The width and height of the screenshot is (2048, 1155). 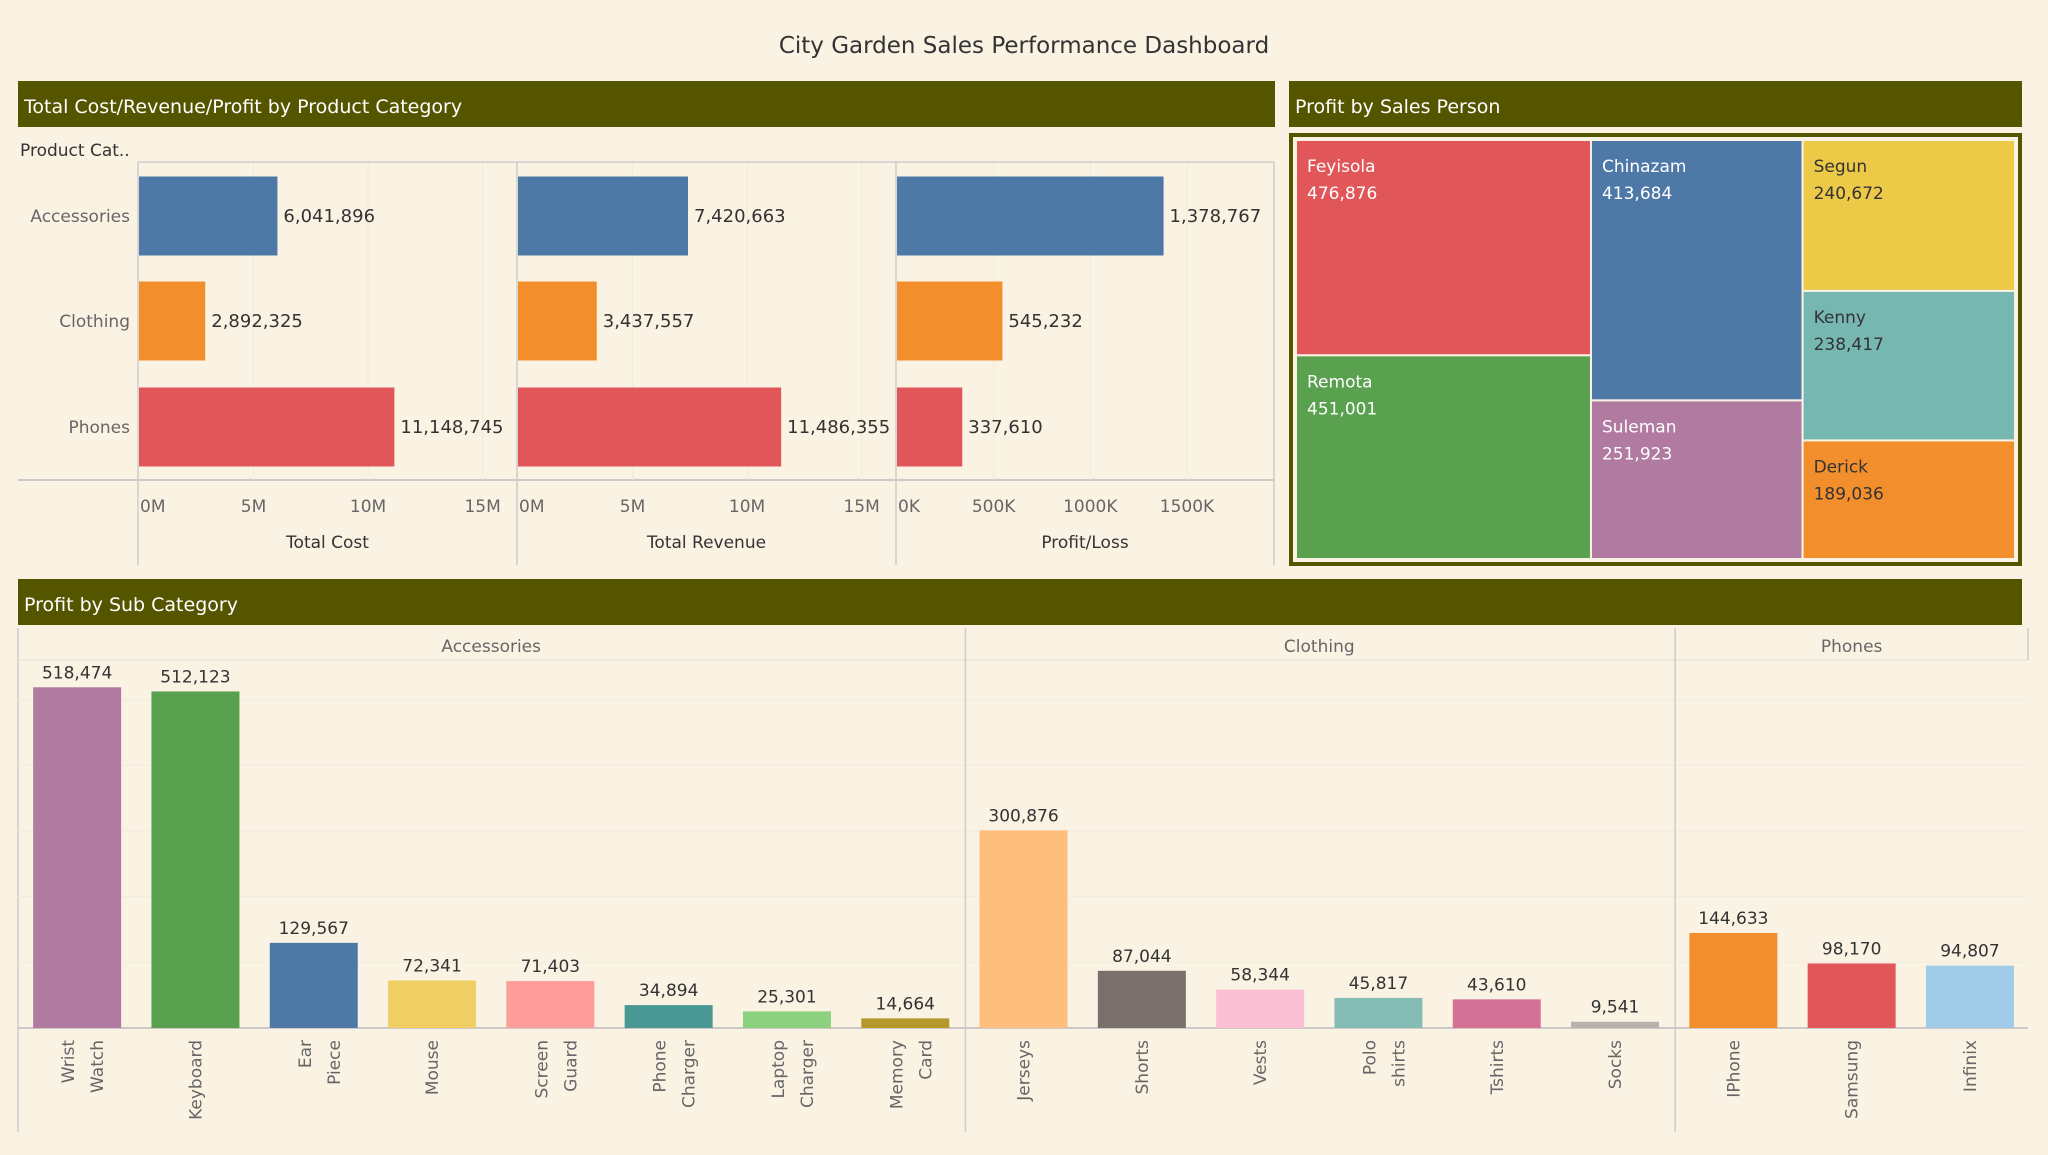 What do you see at coordinates (1841, 167) in the screenshot?
I see `treemap-name-segun: Segun` at bounding box center [1841, 167].